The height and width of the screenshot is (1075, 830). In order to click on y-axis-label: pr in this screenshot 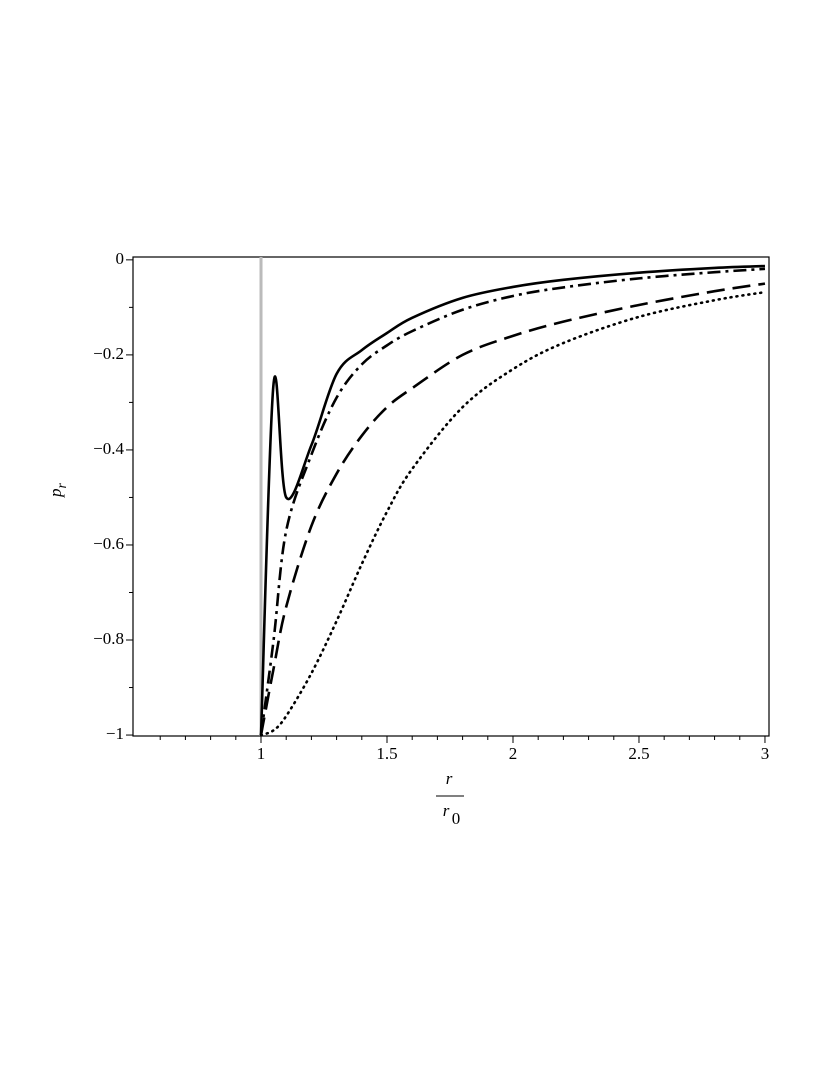, I will do `click(58, 490)`.